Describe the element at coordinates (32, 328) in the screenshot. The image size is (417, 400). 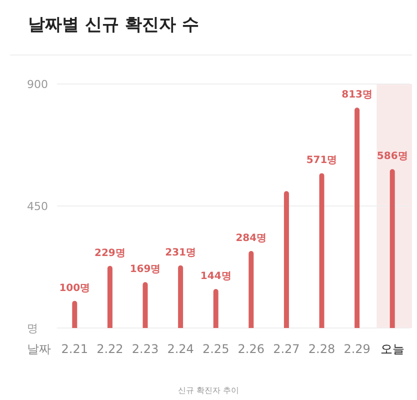
I see `y-tick-label: 명` at that location.